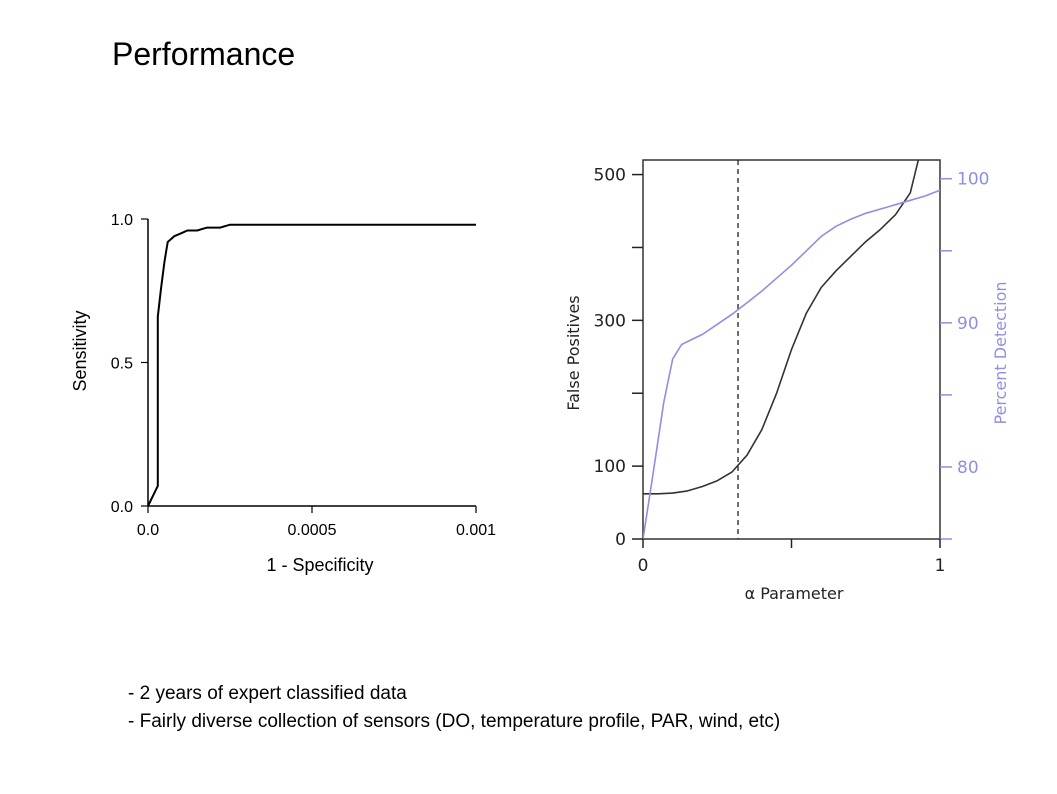  What do you see at coordinates (122, 364) in the screenshot?
I see `roc-y-tick-label: 0.5` at bounding box center [122, 364].